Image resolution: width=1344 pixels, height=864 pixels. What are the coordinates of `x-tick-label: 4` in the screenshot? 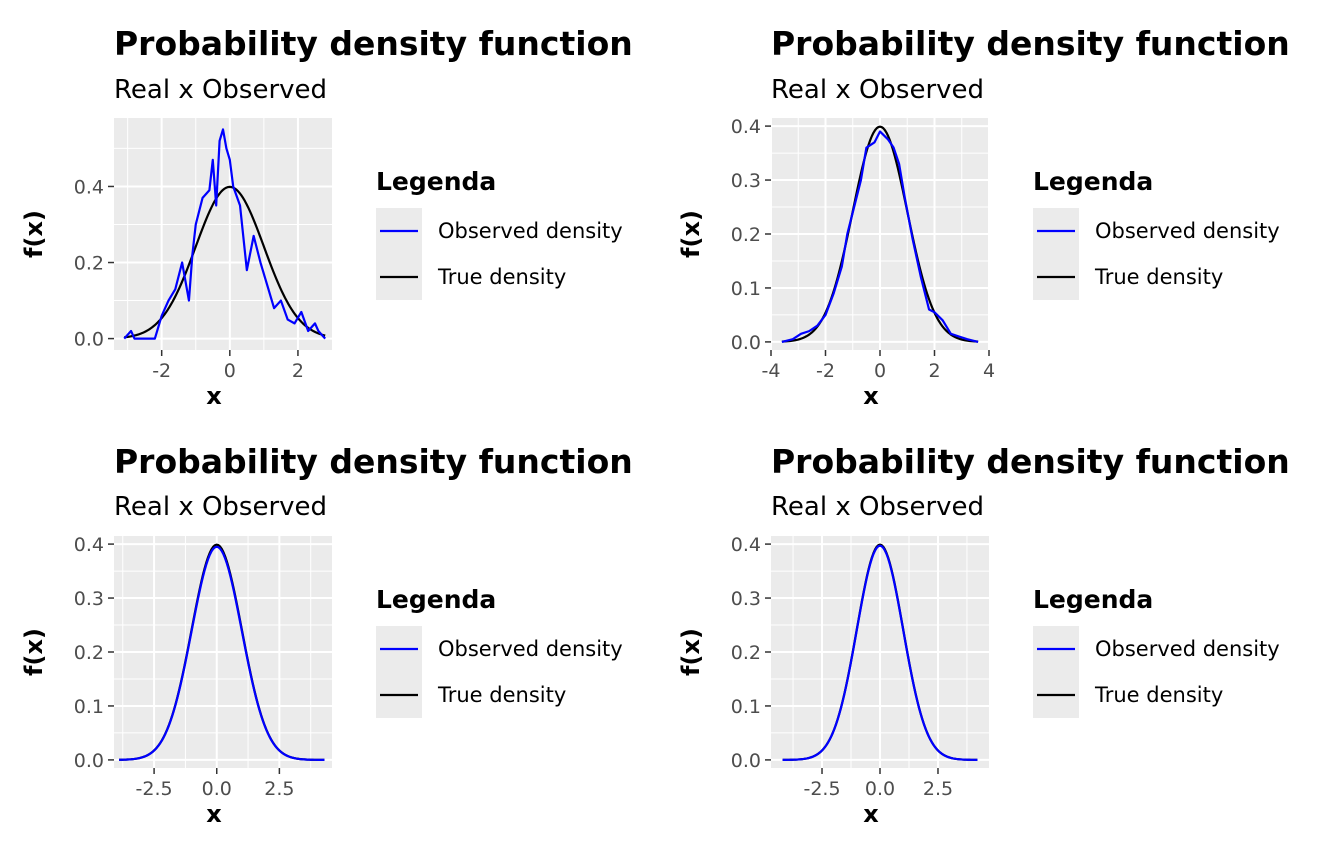 It's located at (989, 371).